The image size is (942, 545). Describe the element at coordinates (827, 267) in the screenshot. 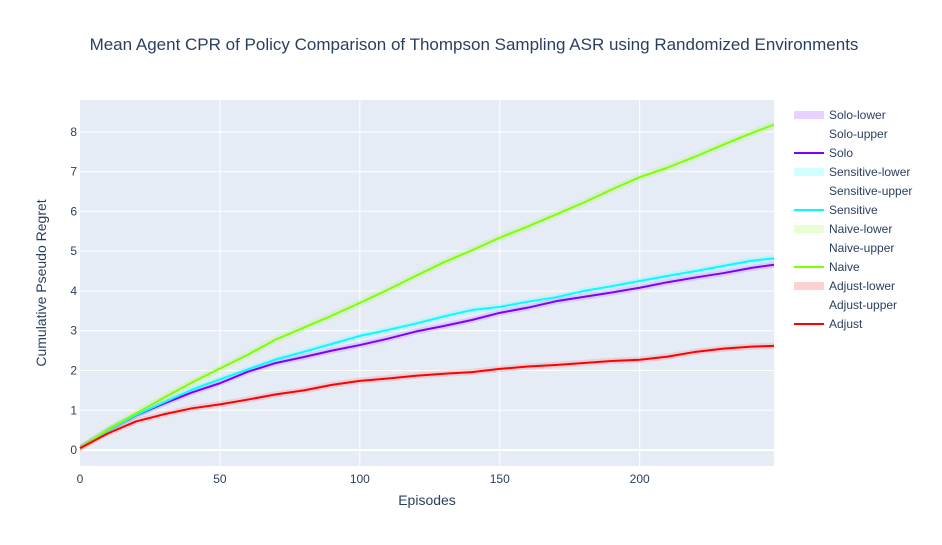

I see `legend-item-naive: Naive` at that location.